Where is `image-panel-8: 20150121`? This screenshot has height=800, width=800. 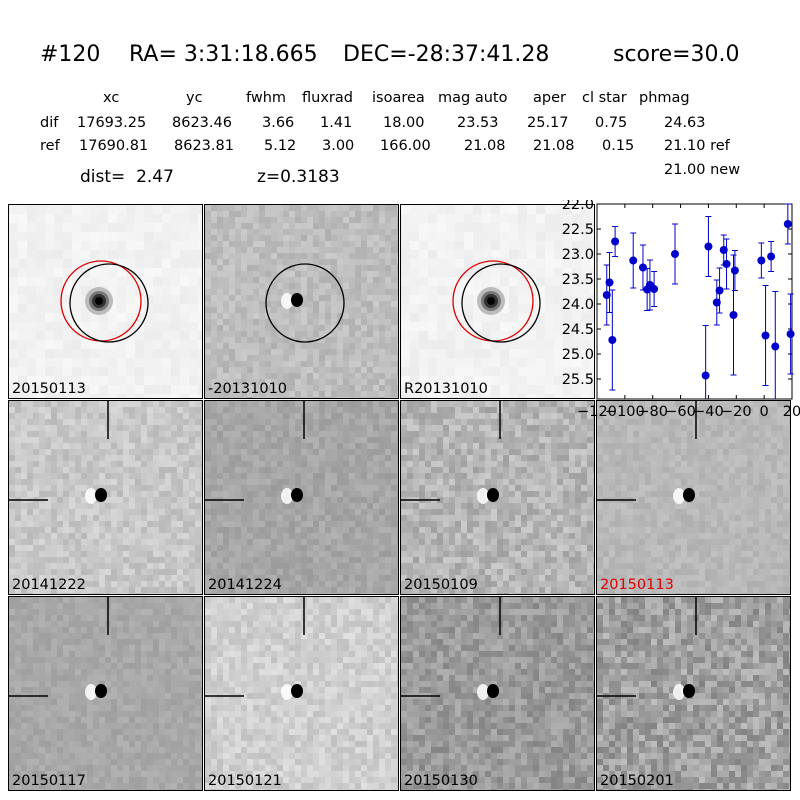
image-panel-8: 20150121 is located at coordinates (301, 693).